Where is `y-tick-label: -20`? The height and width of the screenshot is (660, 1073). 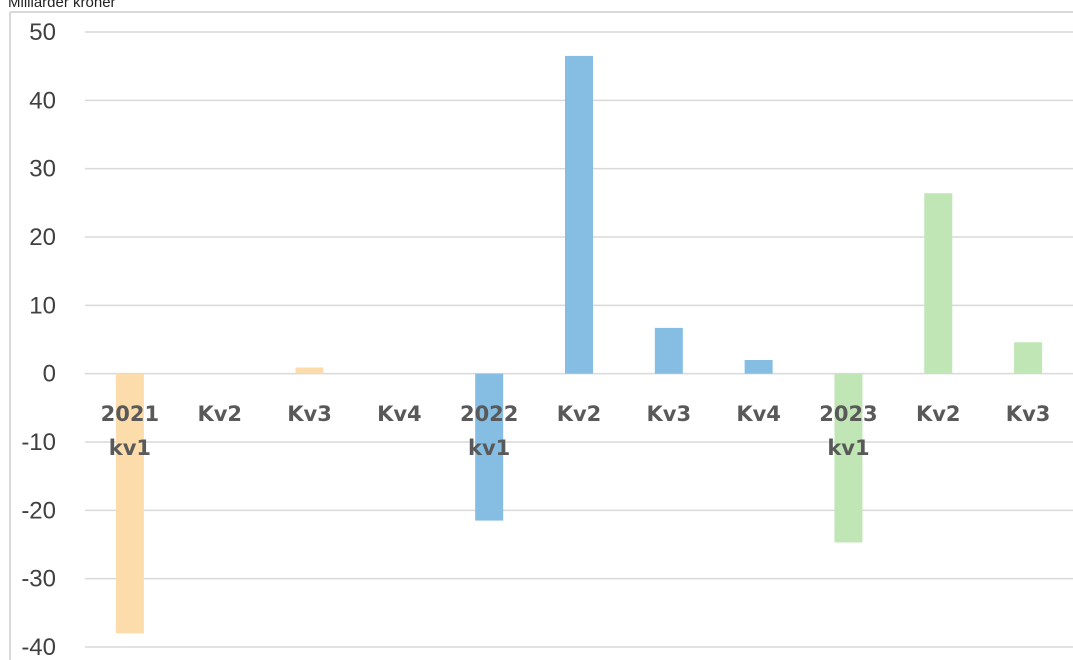 y-tick-label: -20 is located at coordinates (38, 510).